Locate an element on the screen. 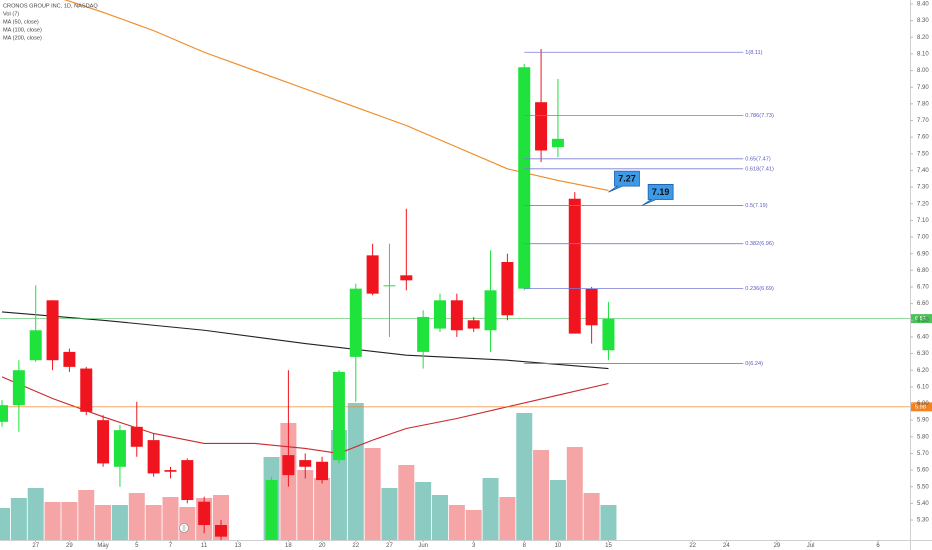  y-tick-label: 5.40 is located at coordinates (923, 504).